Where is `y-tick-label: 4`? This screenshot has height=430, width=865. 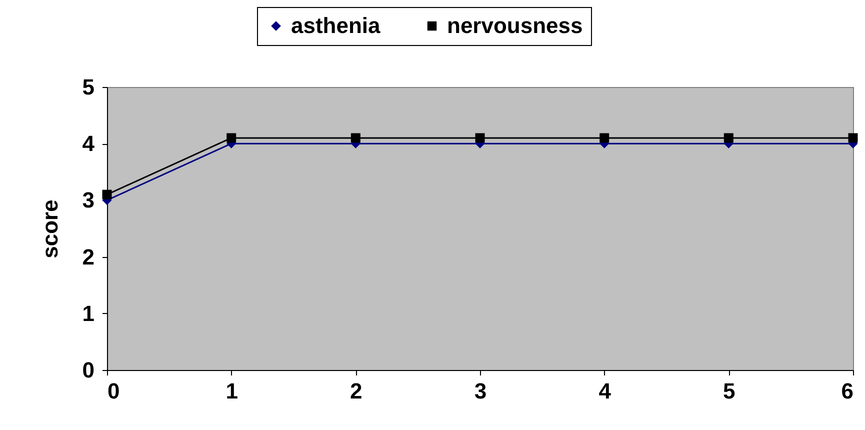 y-tick-label: 4 is located at coordinates (89, 143).